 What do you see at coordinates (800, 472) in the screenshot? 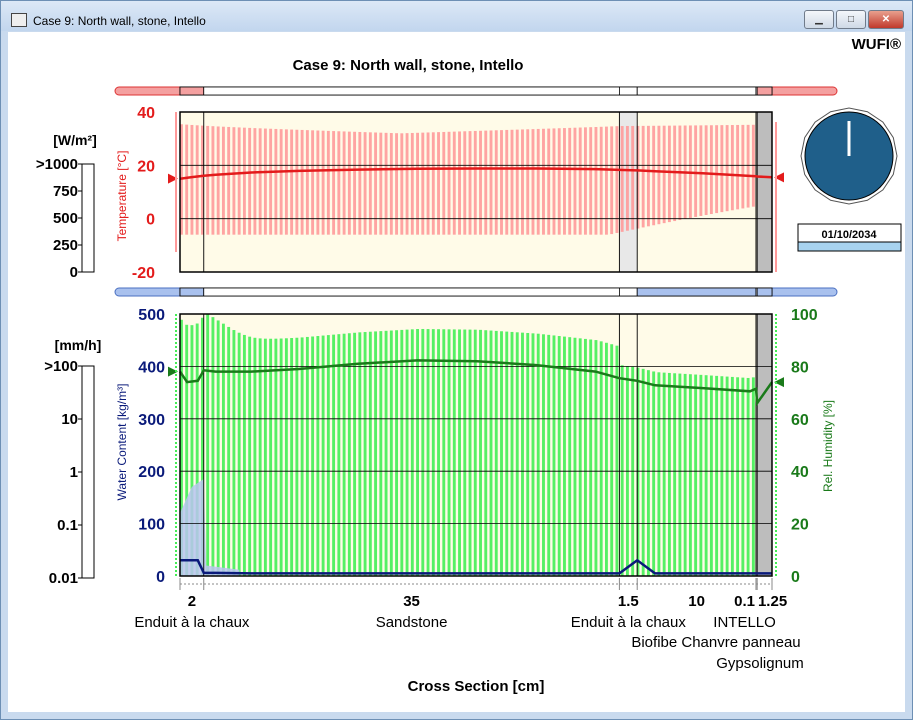
I see `humidity-tick-label: 40` at bounding box center [800, 472].